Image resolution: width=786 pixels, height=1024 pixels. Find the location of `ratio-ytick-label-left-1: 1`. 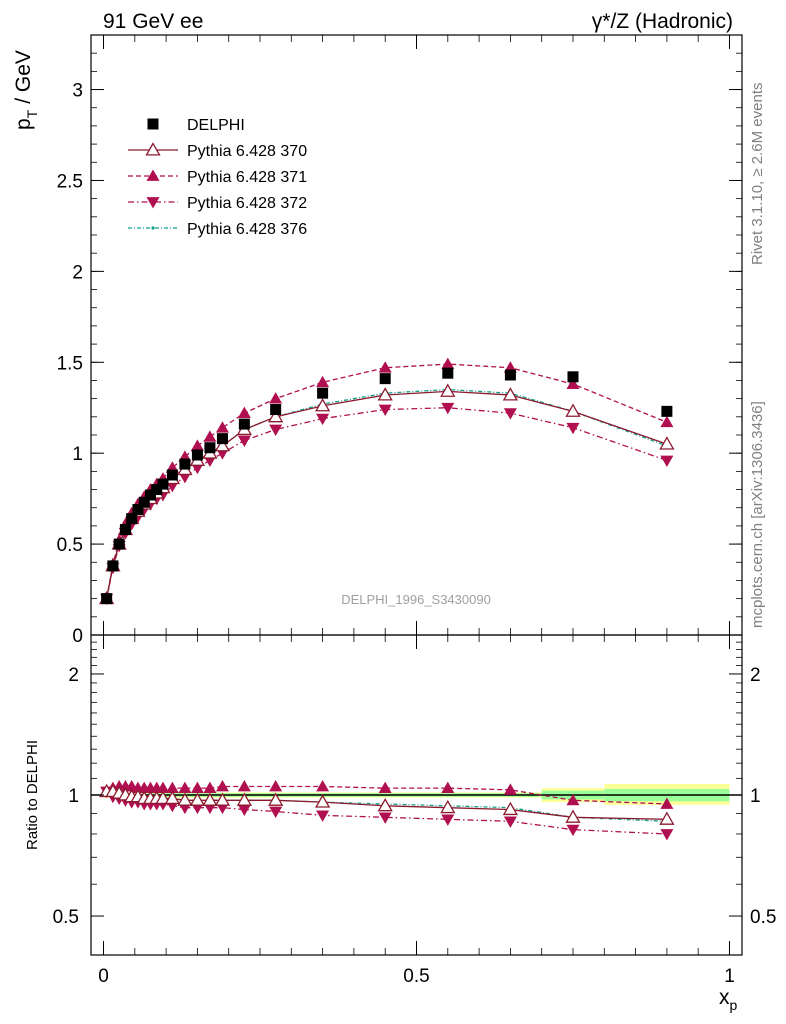

ratio-ytick-label-left-1: 1 is located at coordinates (73, 796).